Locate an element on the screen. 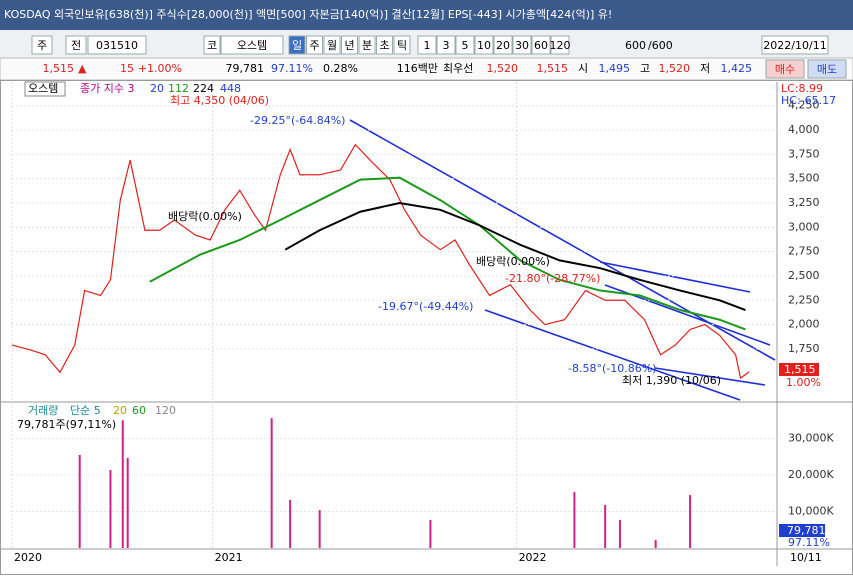 This screenshot has height=576, width=853. button-label: 월 is located at coordinates (332, 45).